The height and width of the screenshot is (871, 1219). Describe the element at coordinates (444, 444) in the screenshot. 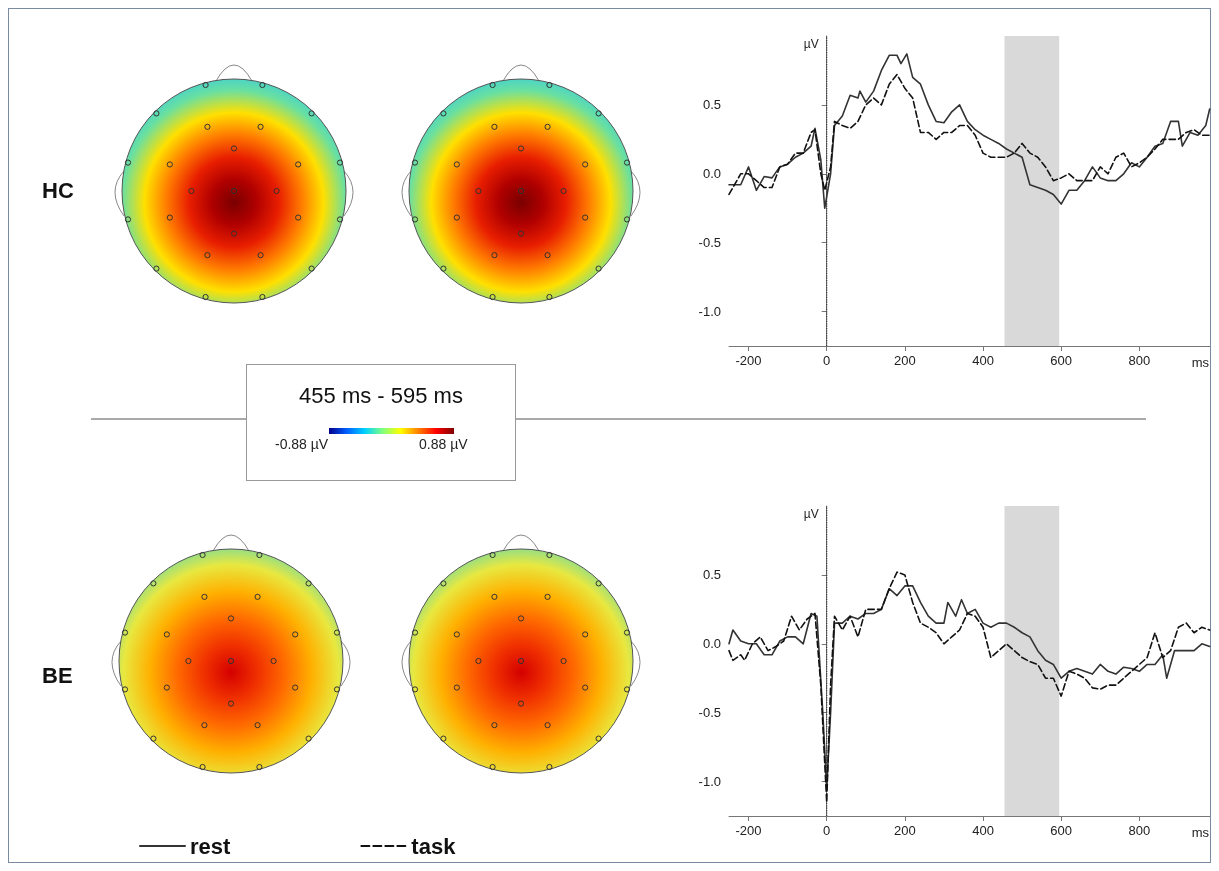

I see `text: 0.88 µV` at that location.